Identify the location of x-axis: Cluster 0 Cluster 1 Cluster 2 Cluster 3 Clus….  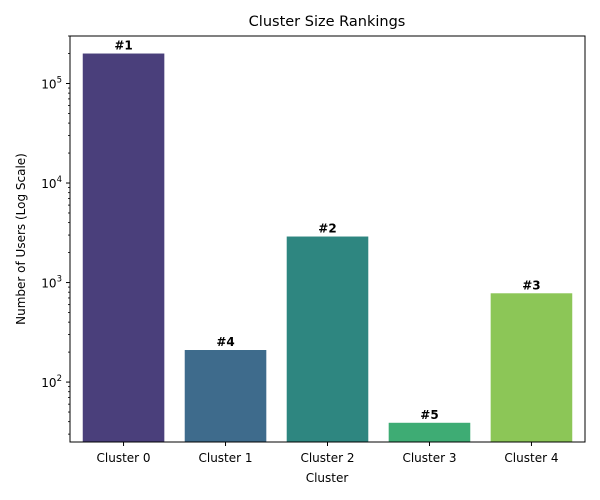
(327, 453).